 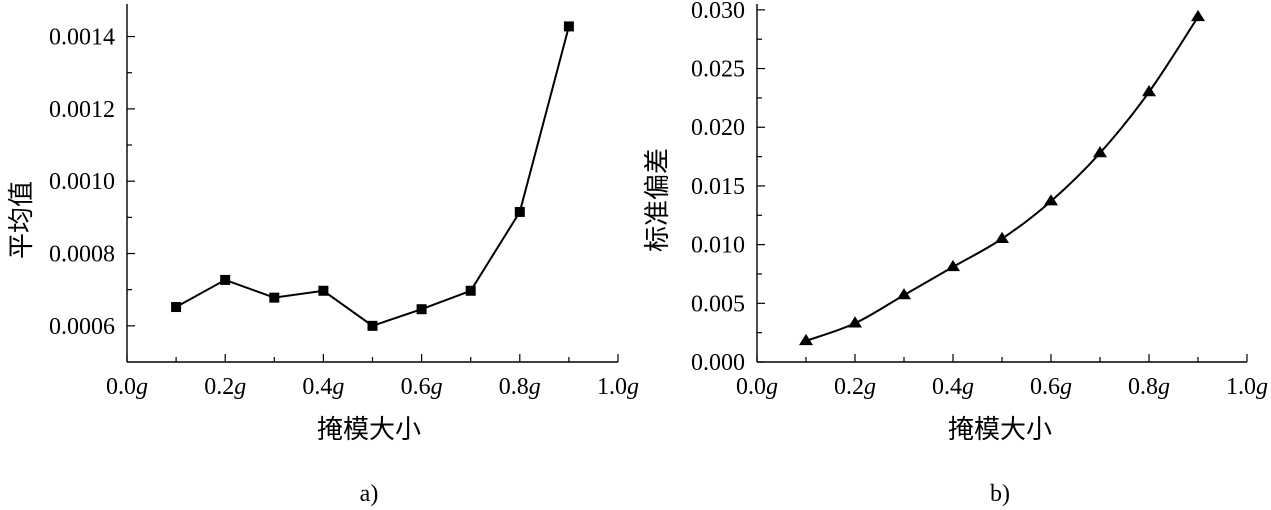 I want to click on y-tick-label: 0.005, so click(x=718, y=304).